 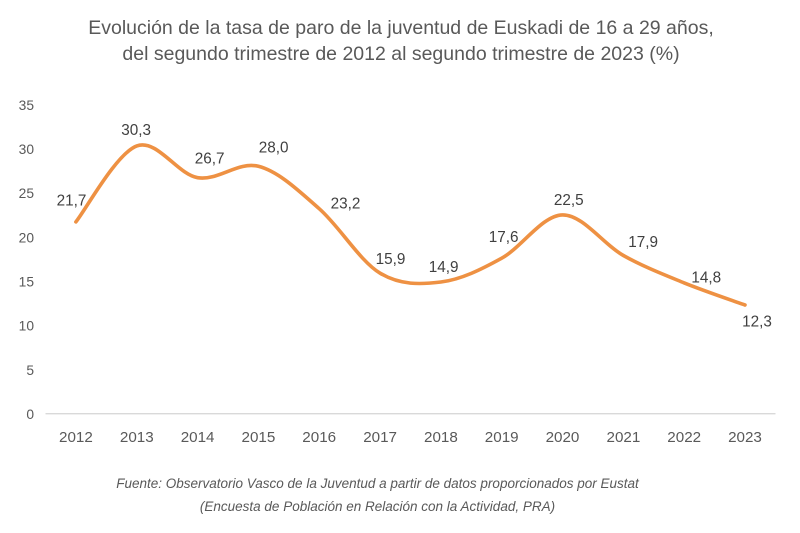 I want to click on svg-text: 2019, so click(x=502, y=437).